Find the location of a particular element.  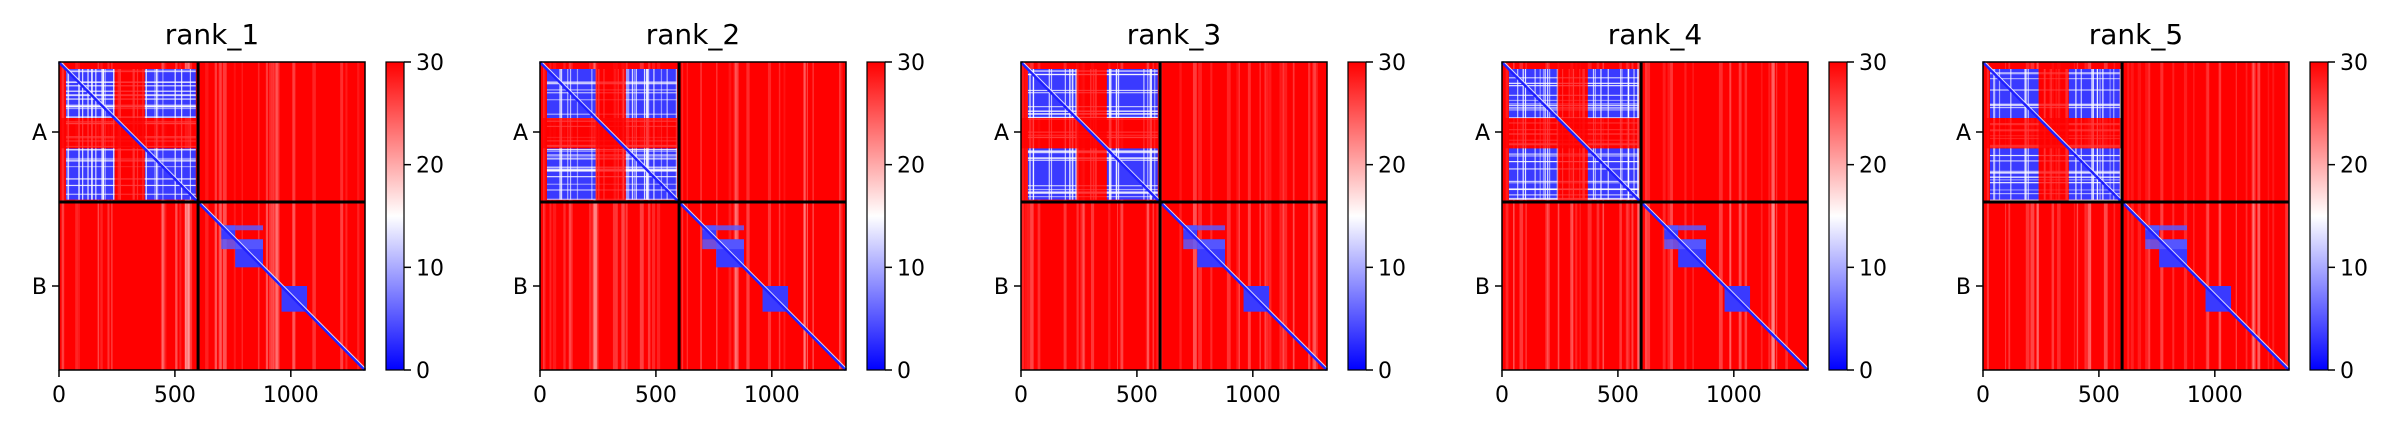

colorbar-tick-label: 20 is located at coordinates (1873, 166).